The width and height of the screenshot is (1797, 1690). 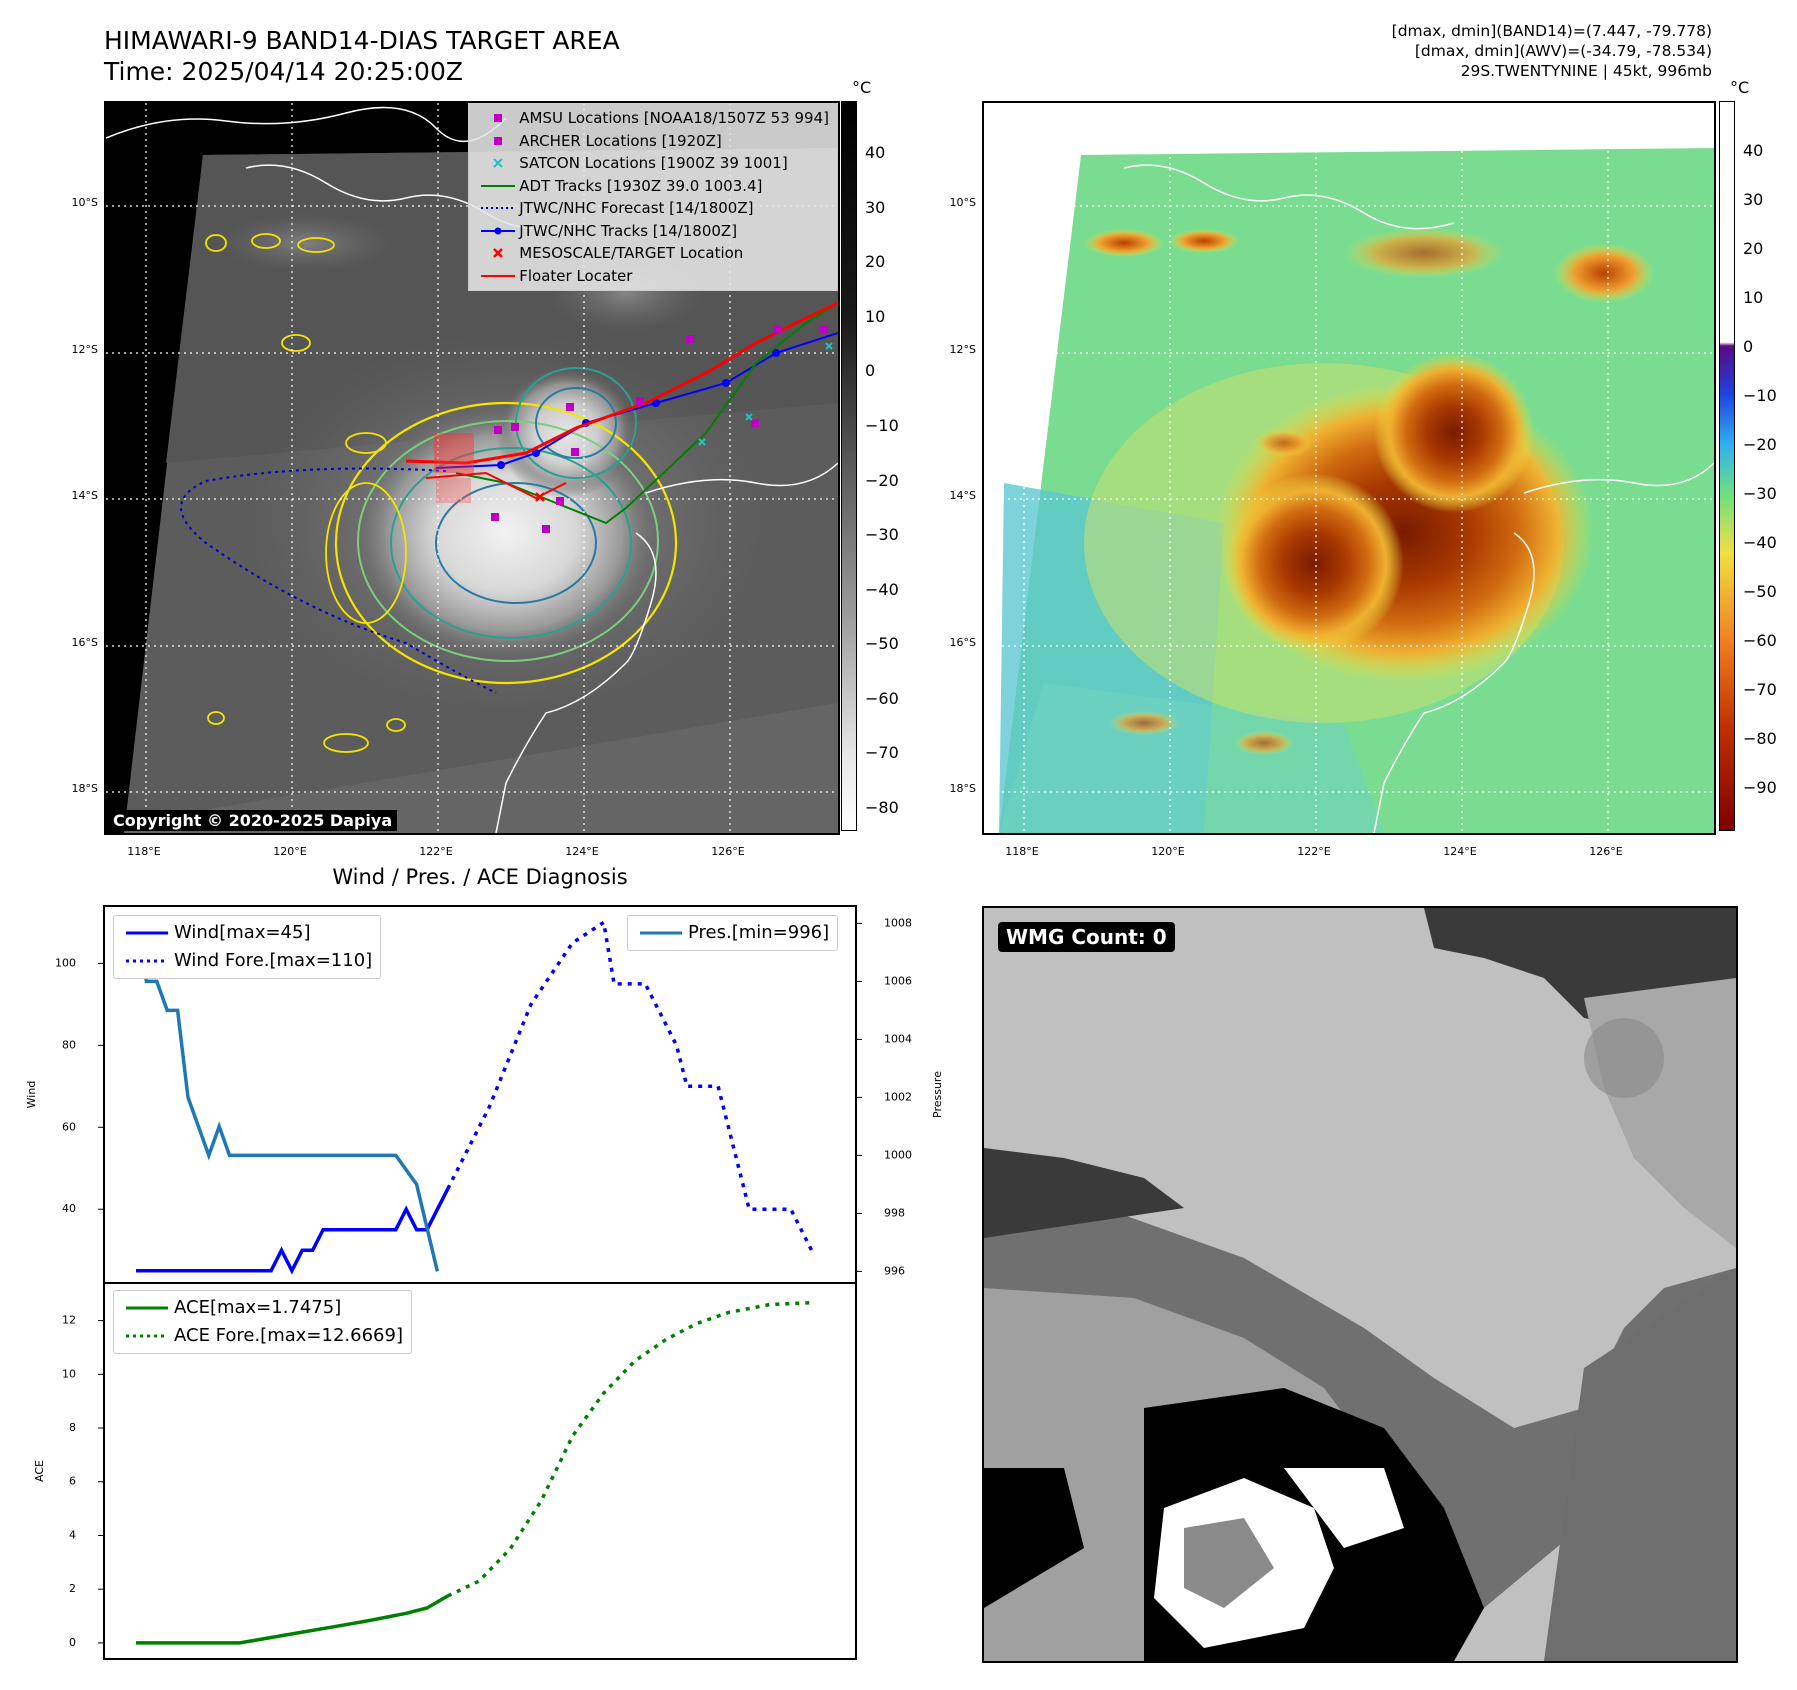 What do you see at coordinates (1168, 851) in the screenshot?
I see `right-map-lon-label: 120°E` at bounding box center [1168, 851].